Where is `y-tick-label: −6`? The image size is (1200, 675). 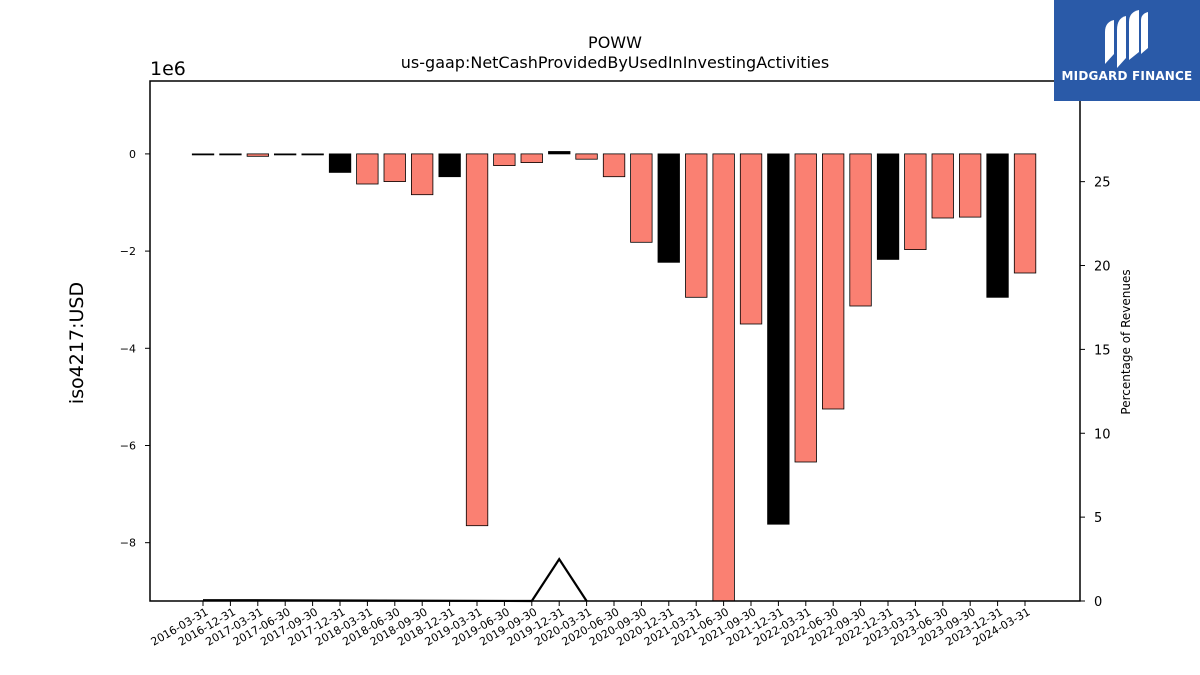
y-tick-label: −6 is located at coordinates (128, 445).